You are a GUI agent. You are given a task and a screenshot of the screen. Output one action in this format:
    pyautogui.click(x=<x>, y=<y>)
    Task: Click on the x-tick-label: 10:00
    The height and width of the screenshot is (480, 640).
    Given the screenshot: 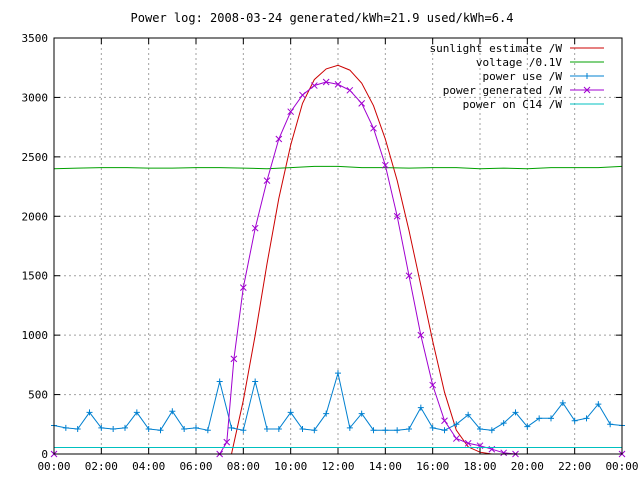 What is the action you would take?
    pyautogui.click(x=290, y=466)
    